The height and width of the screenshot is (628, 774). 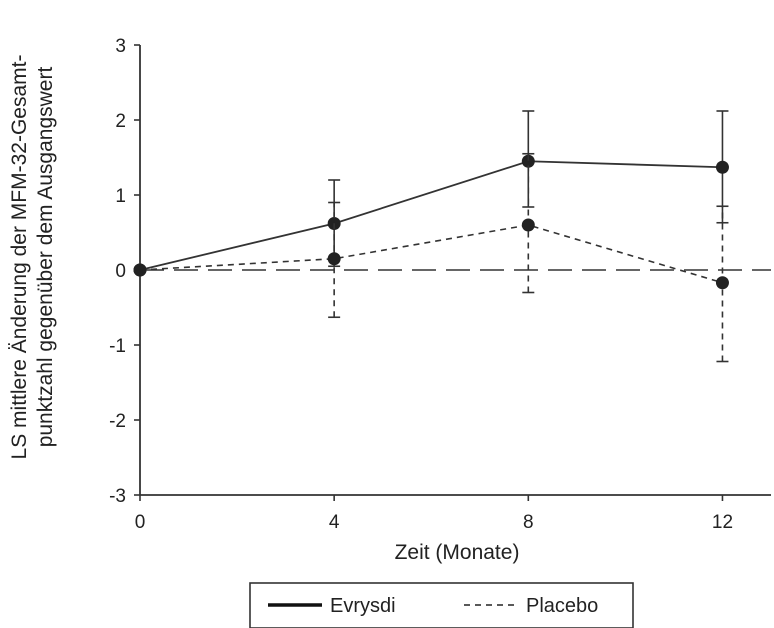 I want to click on x-tick-label: 12, so click(x=722, y=522).